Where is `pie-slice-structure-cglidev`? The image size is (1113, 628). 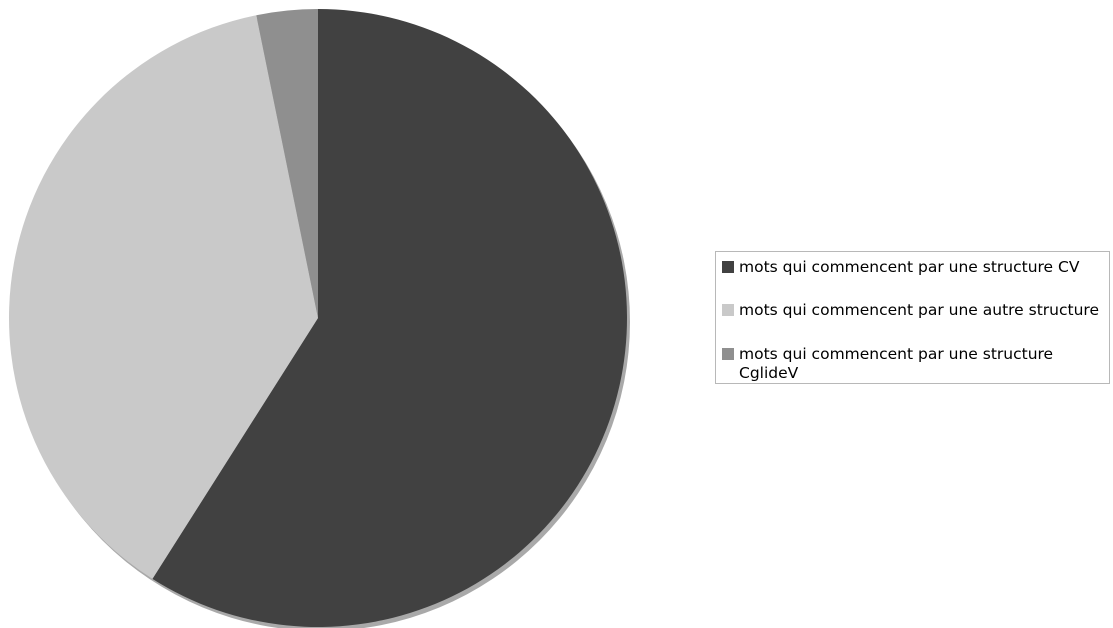 pie-slice-structure-cglidev is located at coordinates (287, 163).